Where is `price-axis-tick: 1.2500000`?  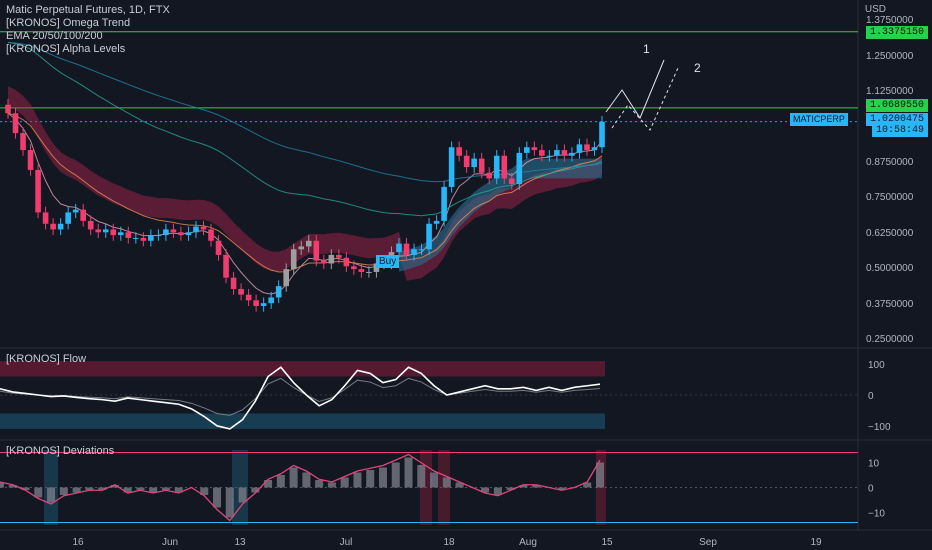 price-axis-tick: 1.2500000 is located at coordinates (890, 56).